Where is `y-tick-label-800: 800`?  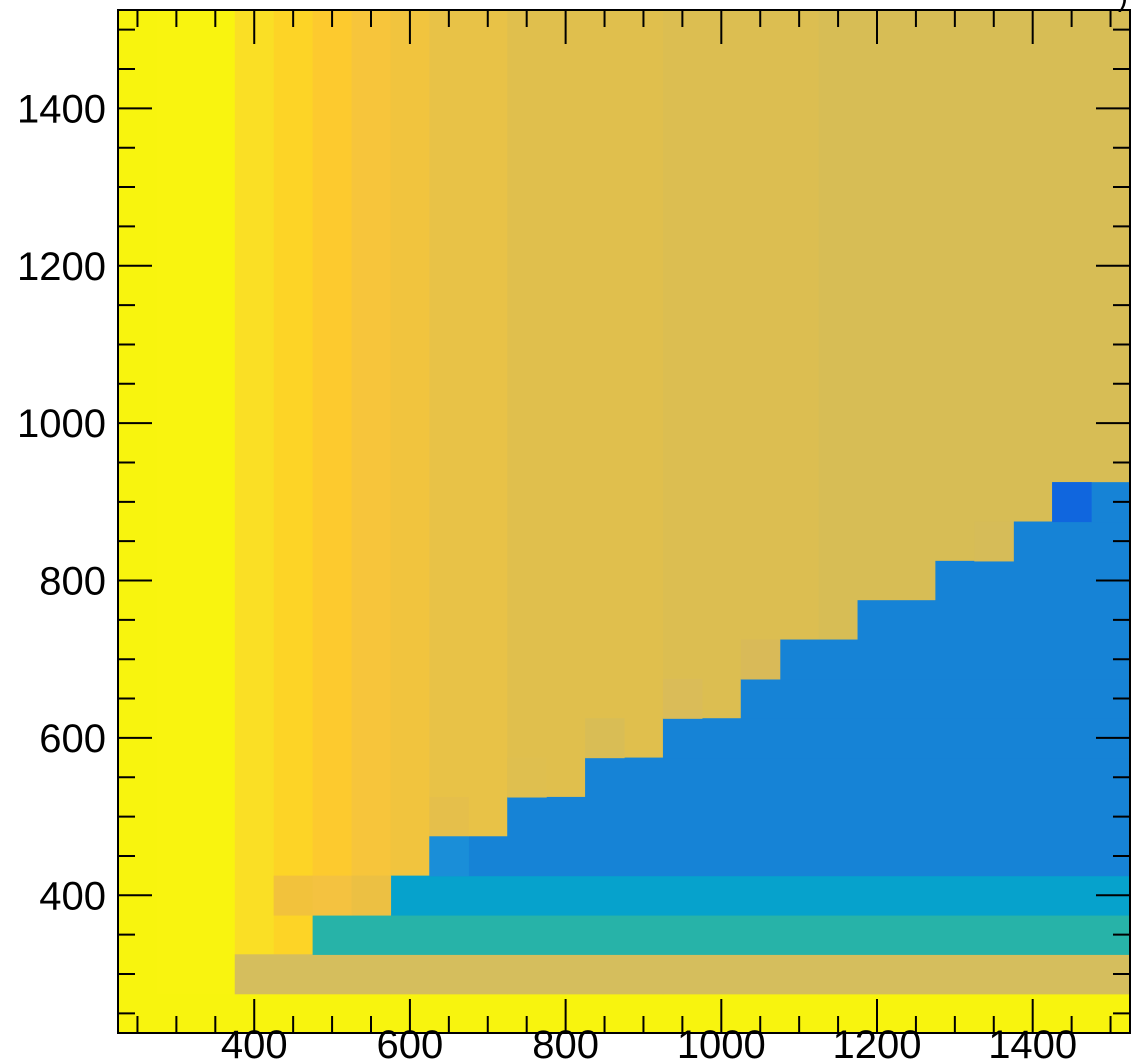
y-tick-label-800: 800 is located at coordinates (72, 582).